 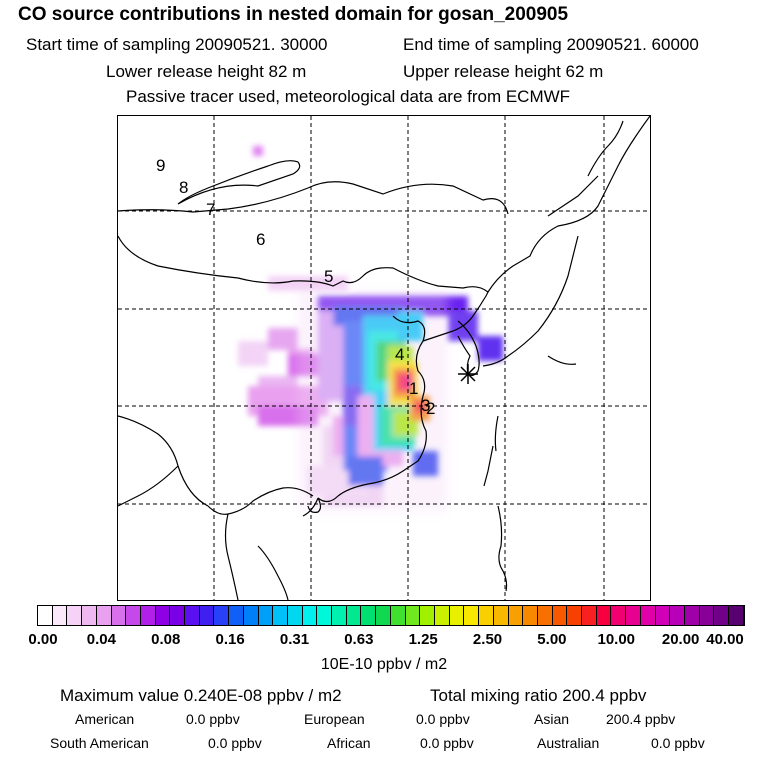 What do you see at coordinates (206, 71) in the screenshot?
I see `lower-release-height: Lower release height 82 m` at bounding box center [206, 71].